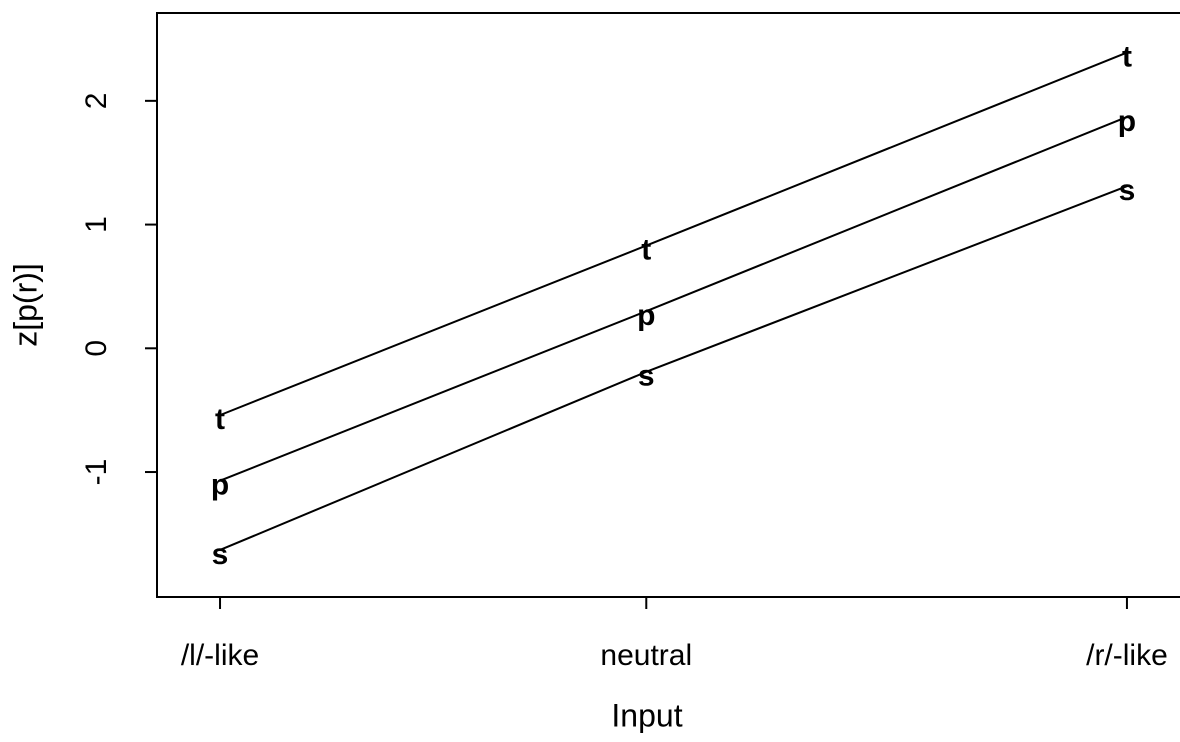  I want to click on y-tick-label: 1, so click(96, 224).